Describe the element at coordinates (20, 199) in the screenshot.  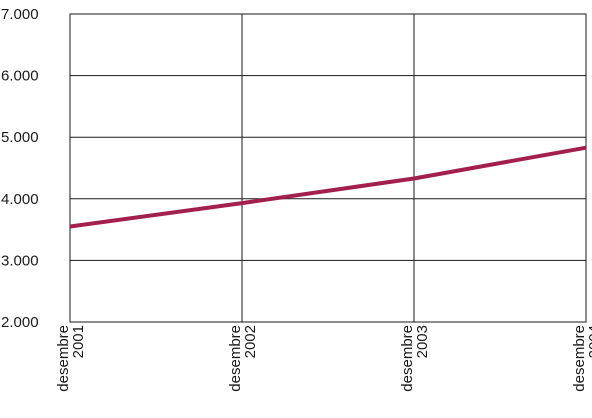
I see `y-tick-label: 4.000` at that location.